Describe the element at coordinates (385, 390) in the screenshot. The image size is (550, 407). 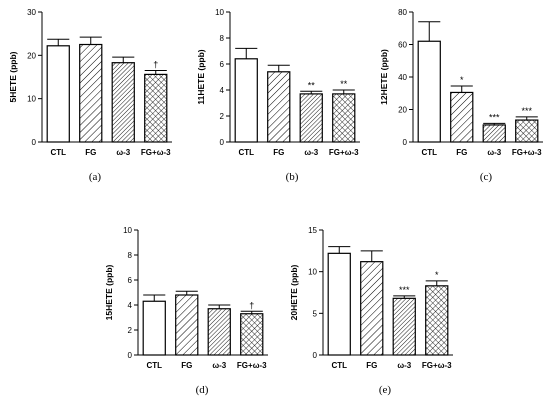
I see `panel-label: (e)` at that location.